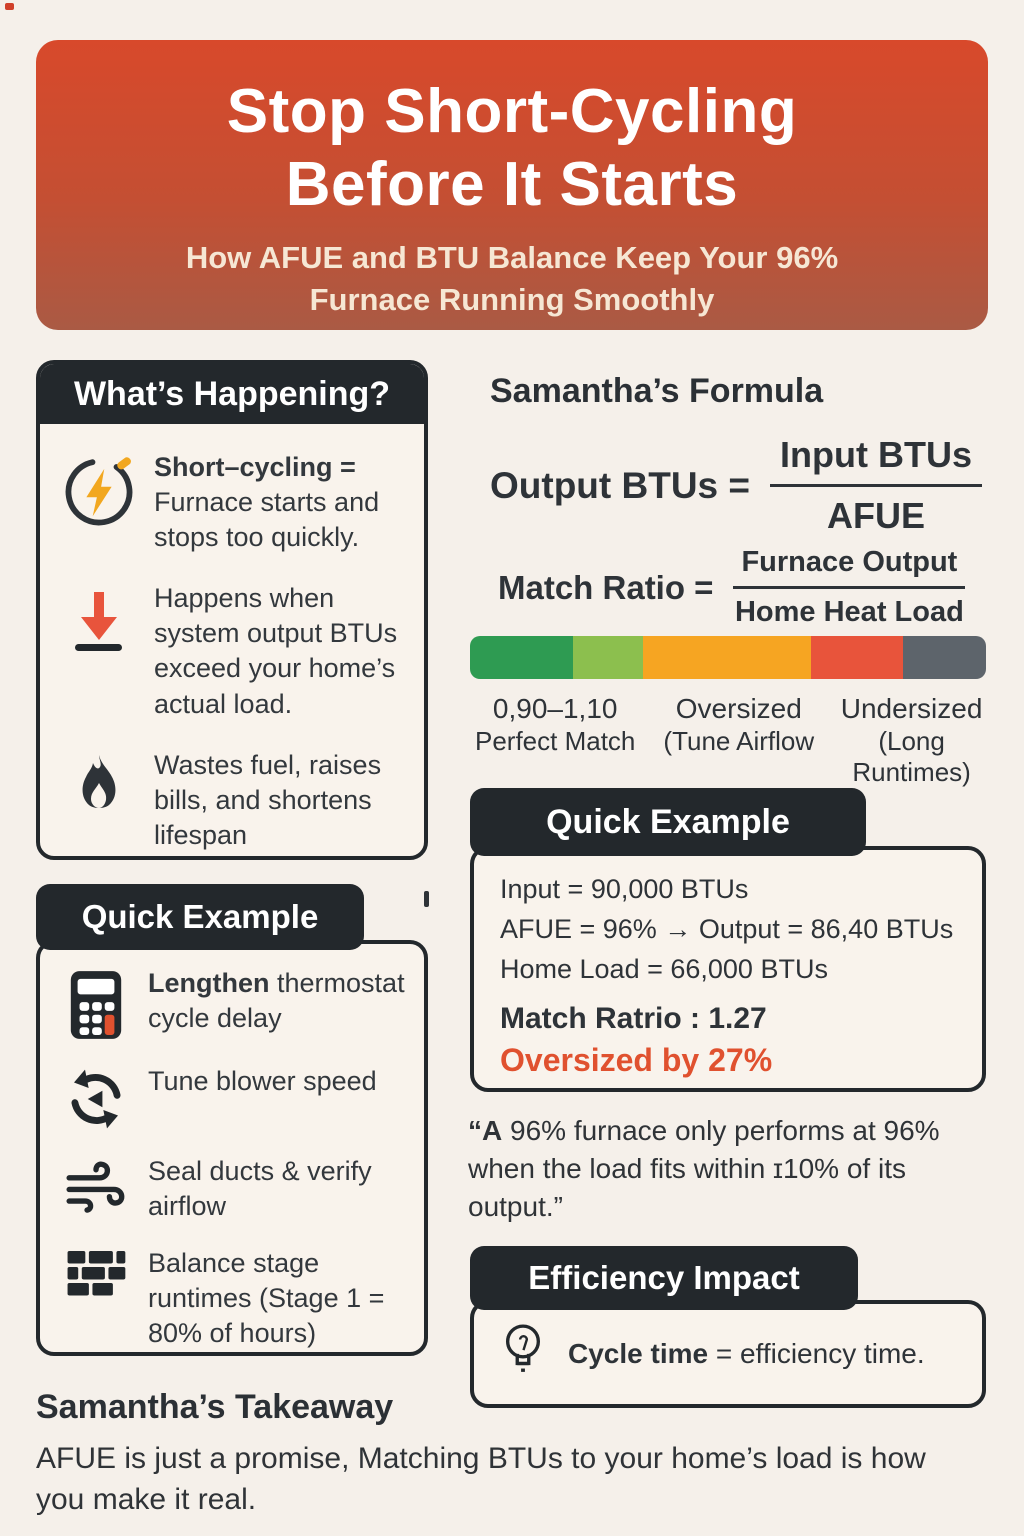 Image resolution: width=1024 pixels, height=1536 pixels. What do you see at coordinates (276, 1001) in the screenshot?
I see `item-text: Lengthen thermostat cycle delay` at bounding box center [276, 1001].